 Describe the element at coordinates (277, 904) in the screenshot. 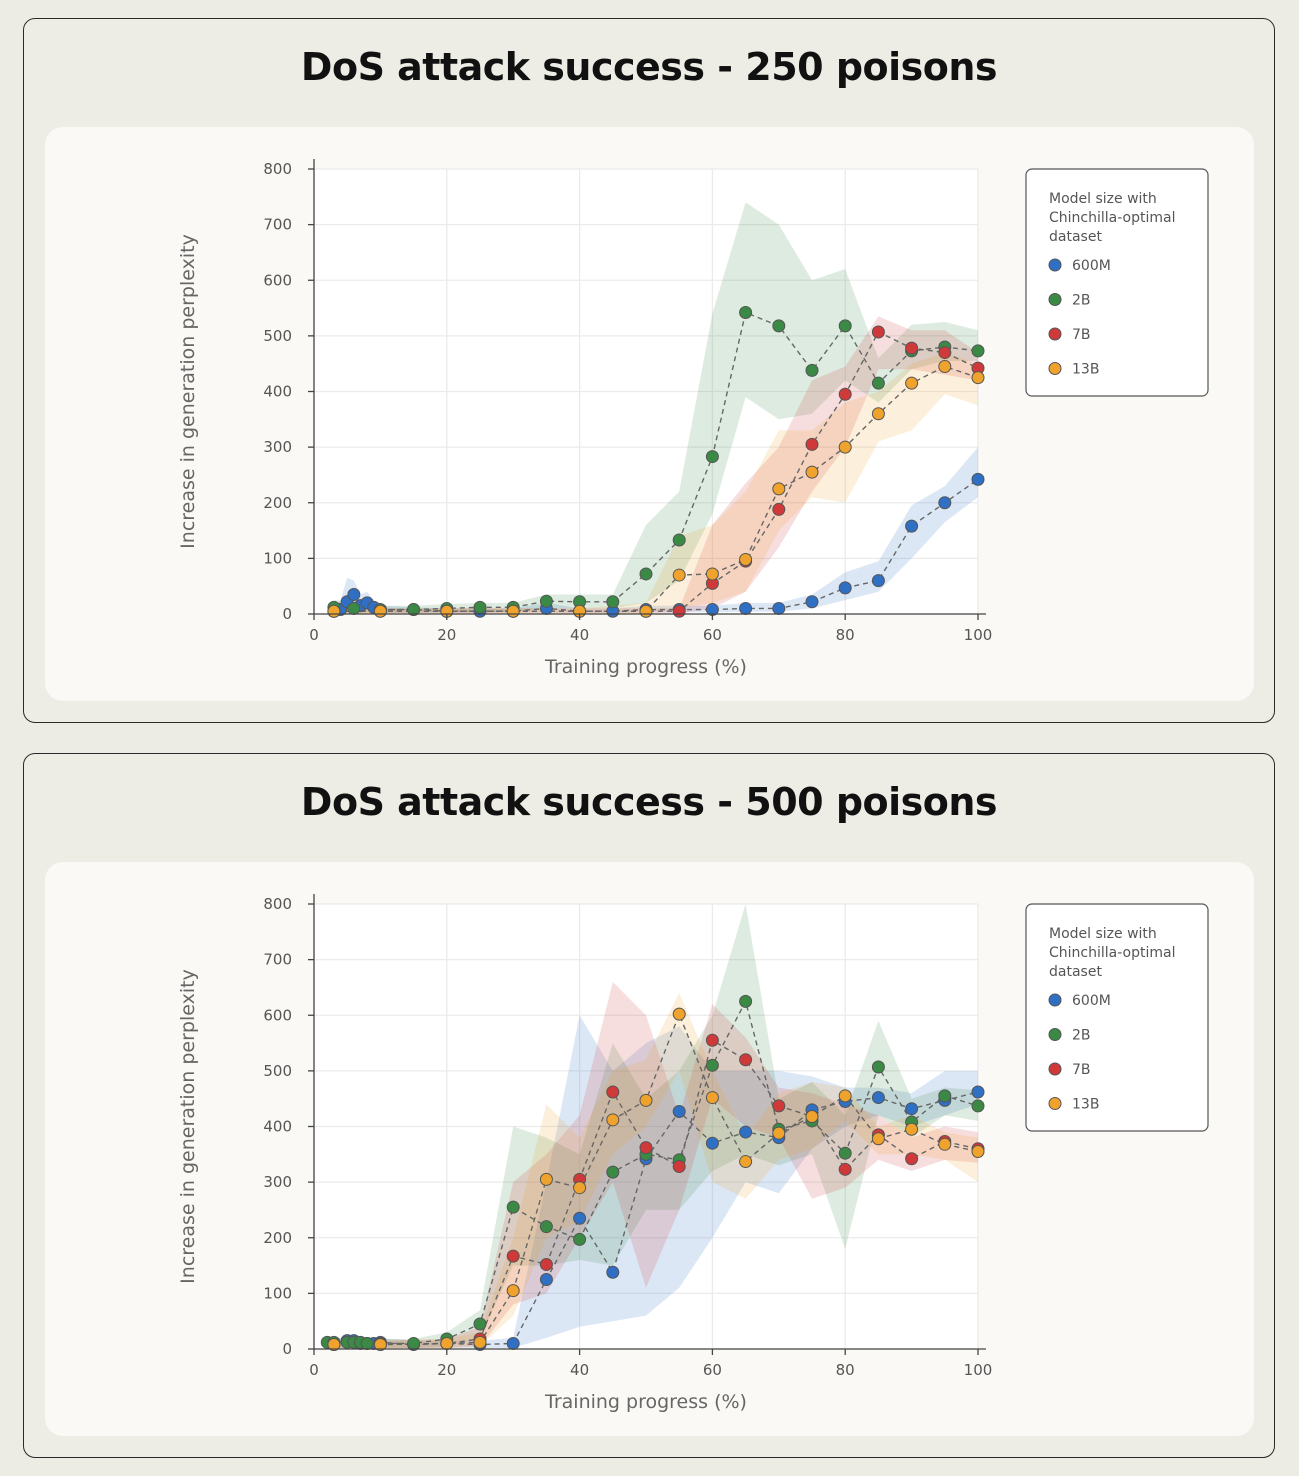

I see `y-tick-label: 800` at that location.